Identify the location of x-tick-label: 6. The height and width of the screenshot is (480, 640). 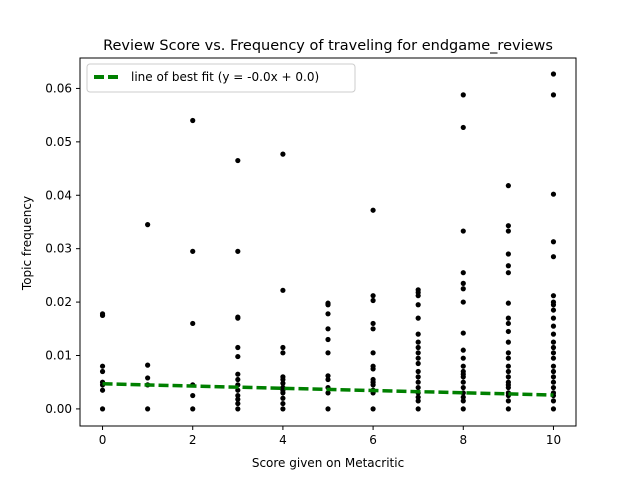
(373, 440).